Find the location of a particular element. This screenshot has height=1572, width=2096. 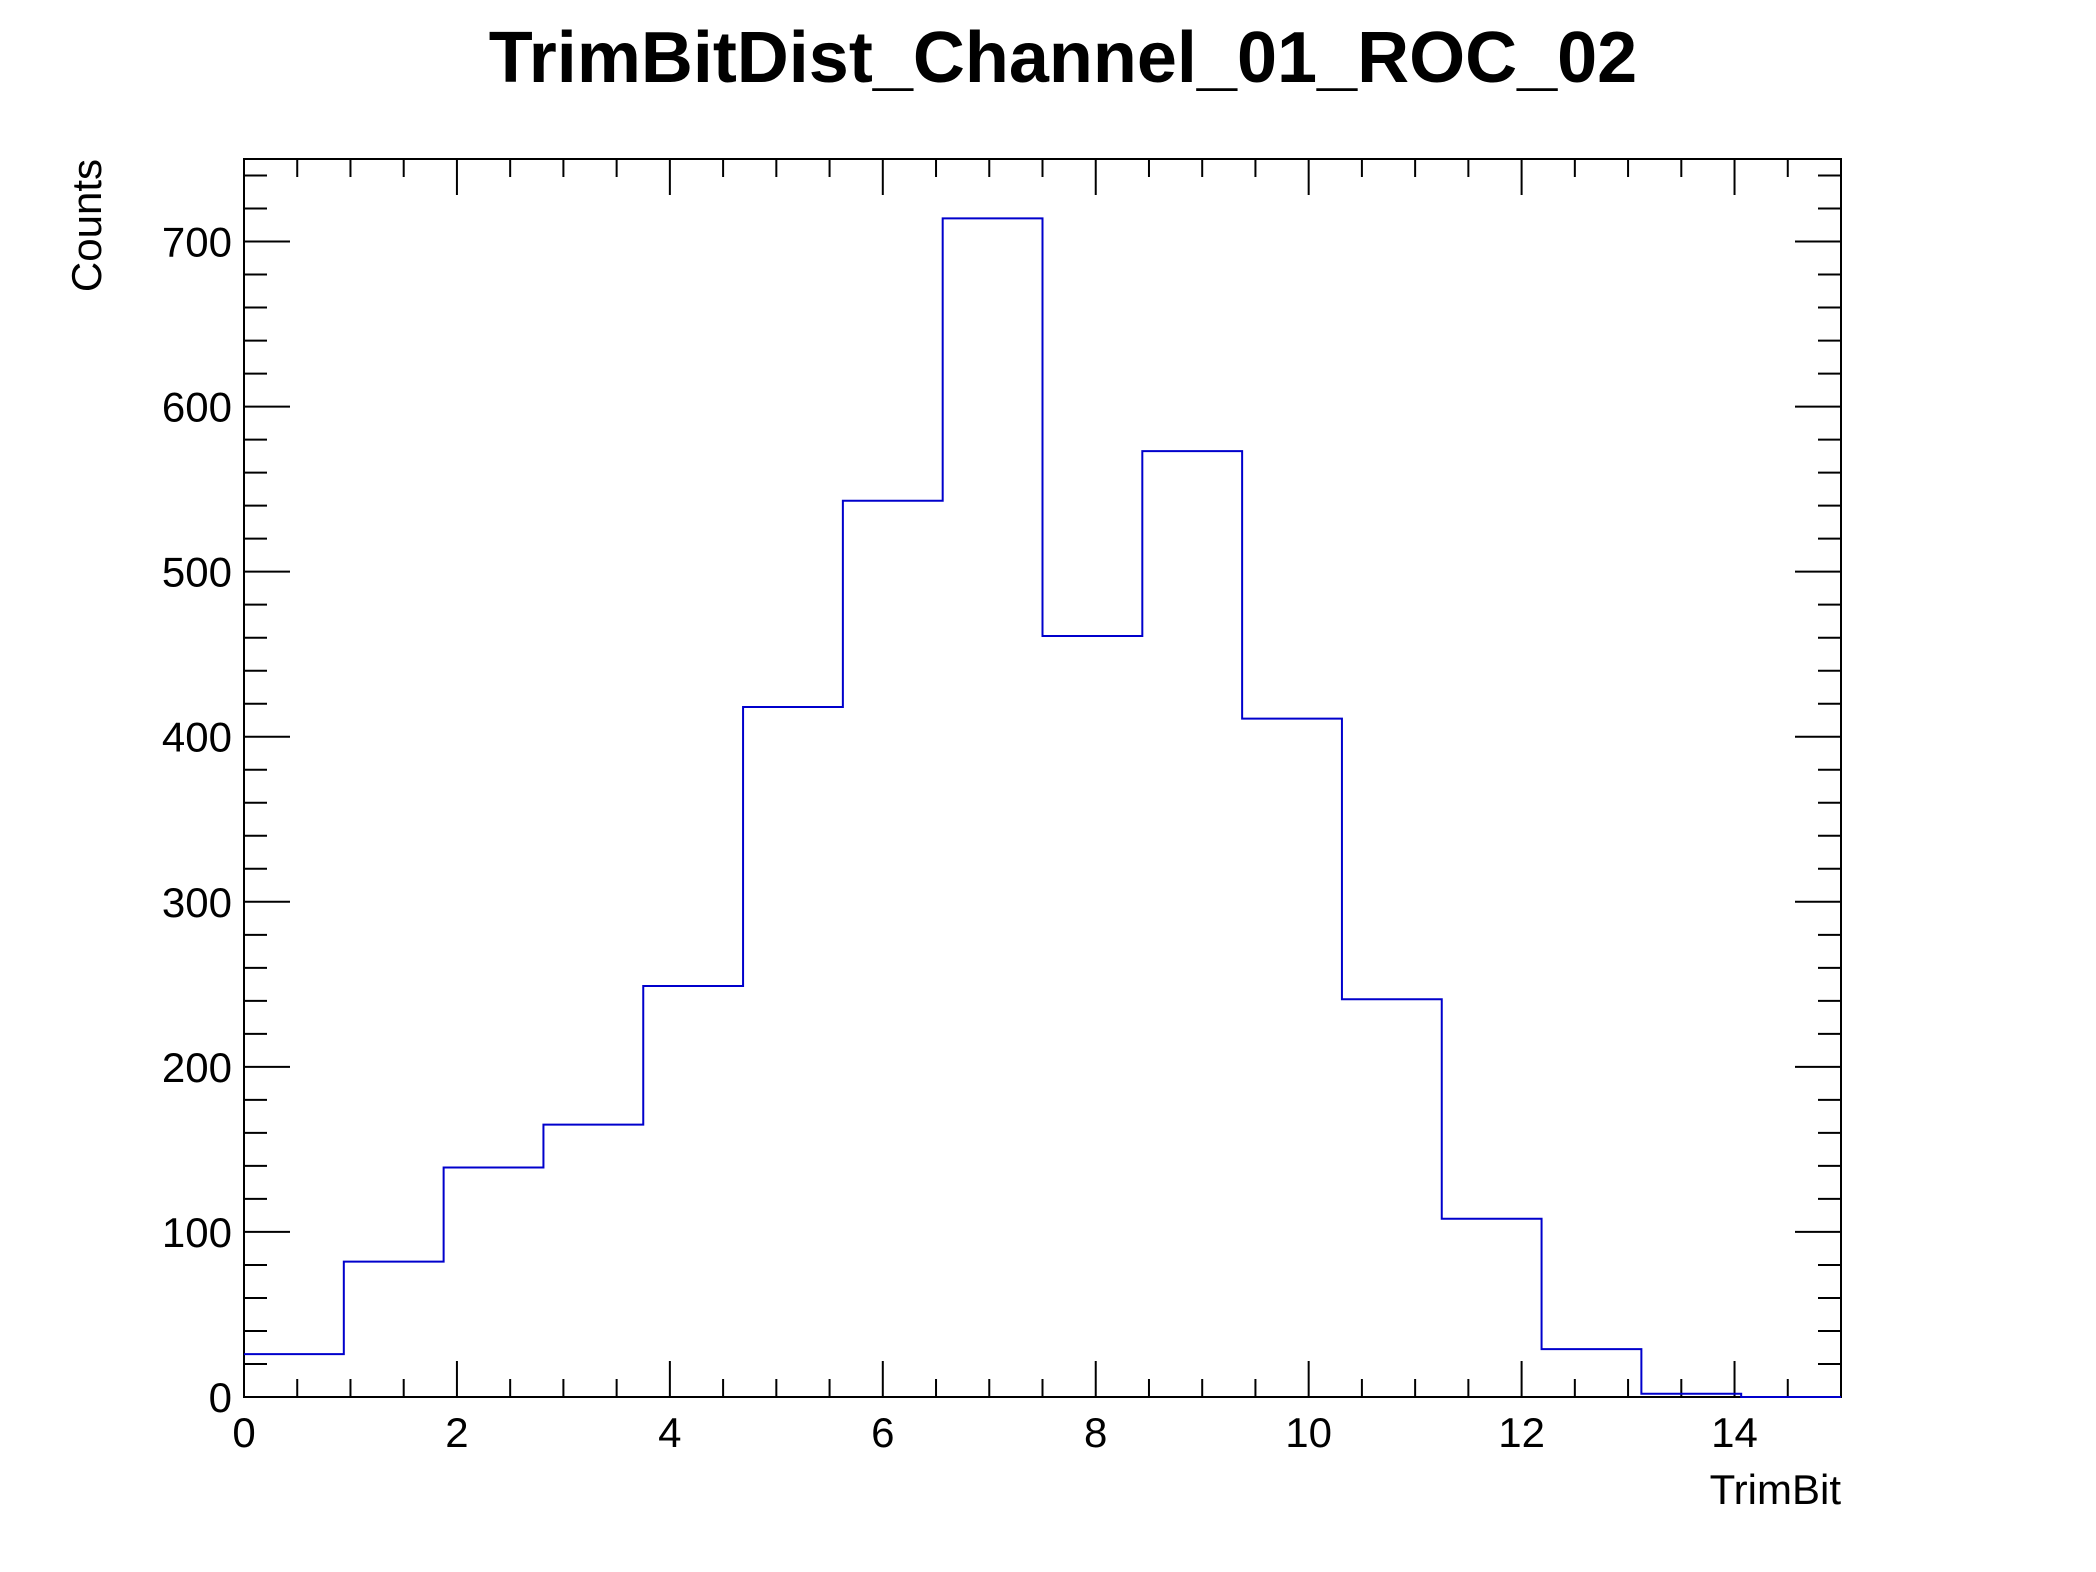

x-tick-label: 2 is located at coordinates (456, 1432).